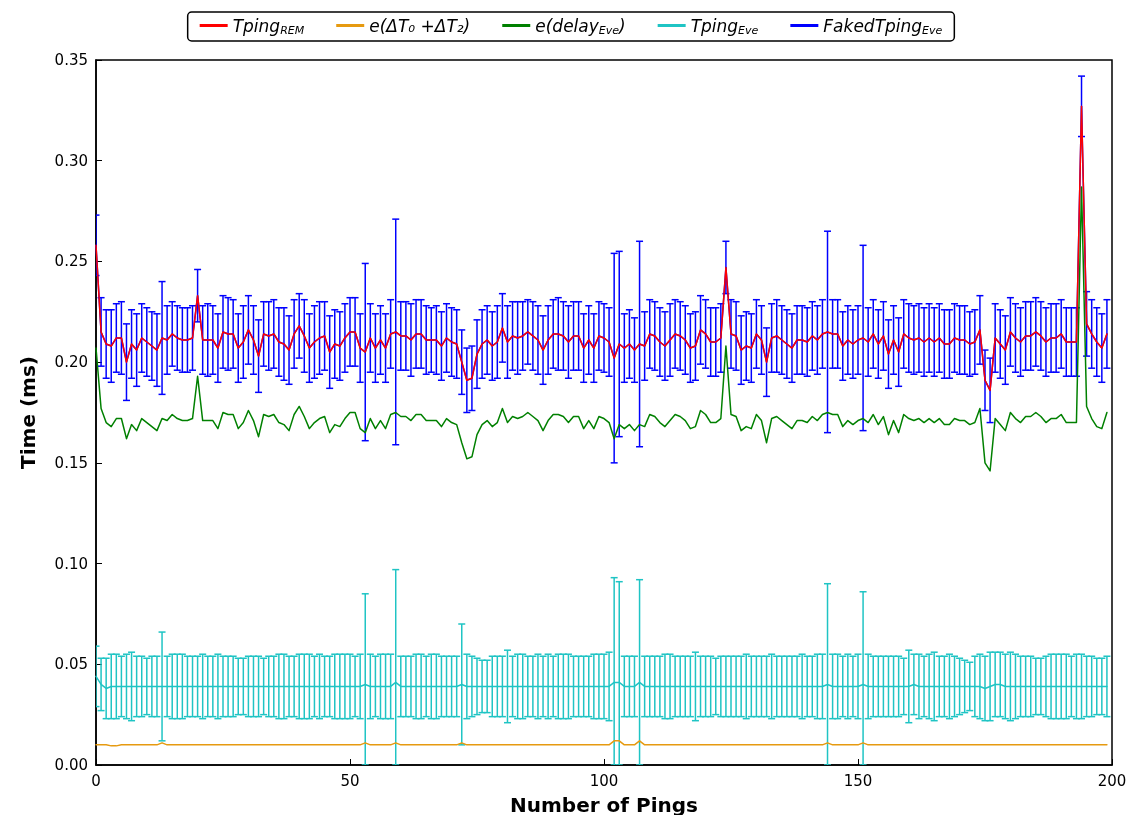 This screenshot has height=815, width=1126. What do you see at coordinates (420, 25) in the screenshot?
I see `legend-label: e(ΔT₀ +ΔT₂)` at bounding box center [420, 25].